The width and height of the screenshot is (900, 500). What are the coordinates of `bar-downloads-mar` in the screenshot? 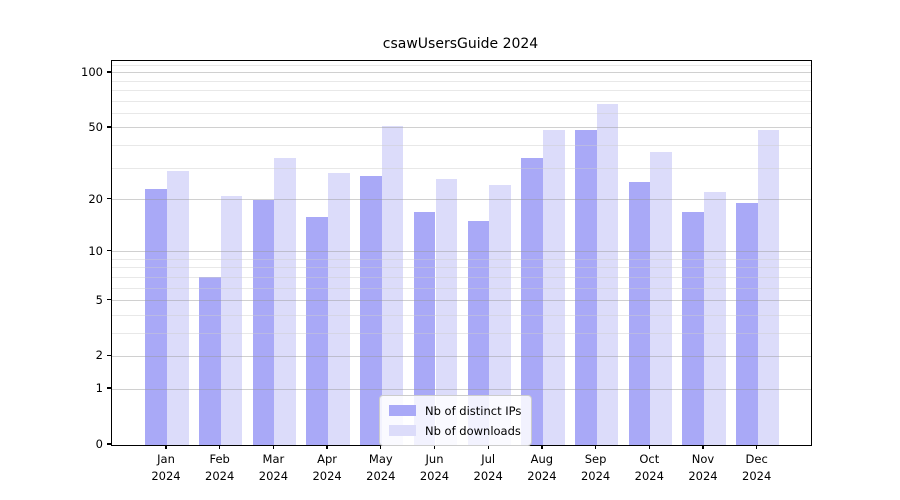 It's located at (285, 301).